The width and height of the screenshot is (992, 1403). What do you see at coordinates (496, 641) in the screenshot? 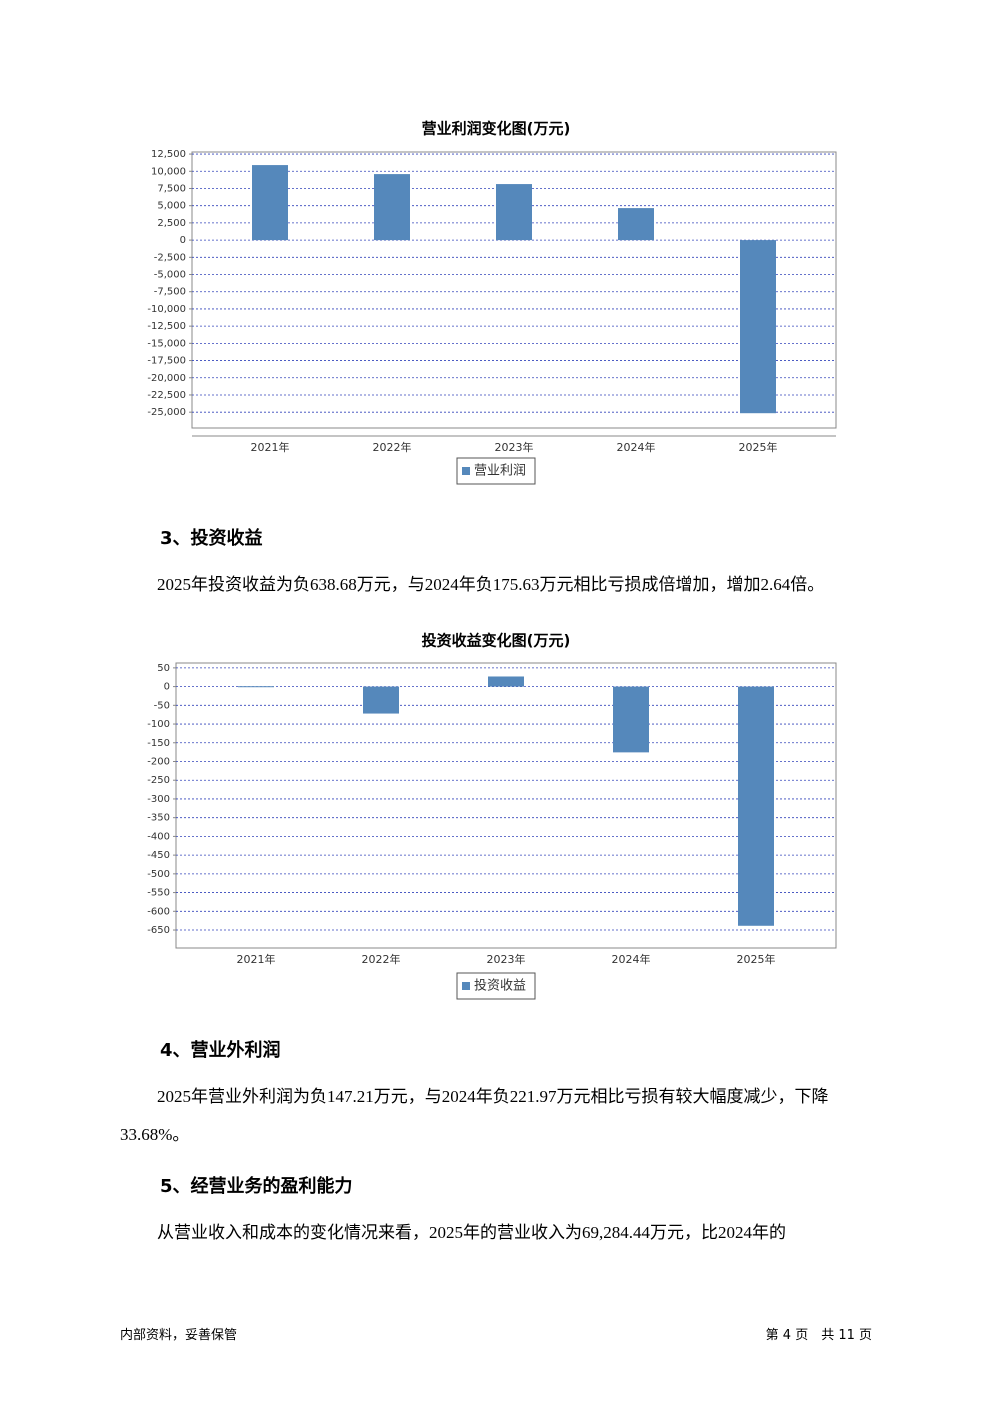
I see `chart-title: 投资收益变化图(万元)` at bounding box center [496, 641].